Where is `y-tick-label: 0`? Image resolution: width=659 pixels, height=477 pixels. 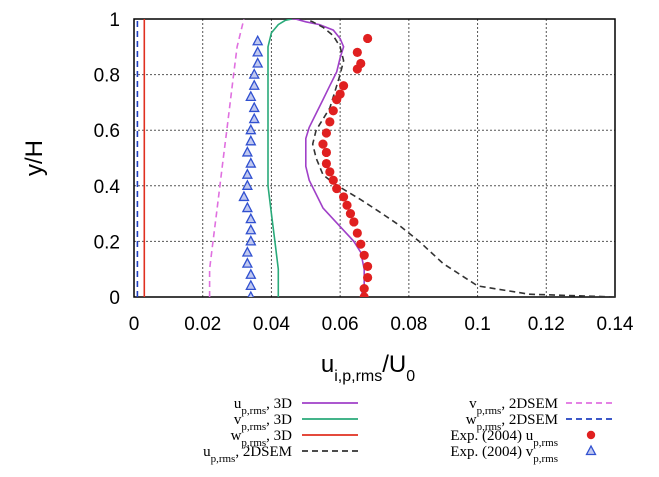 y-tick-label: 0 is located at coordinates (114, 298).